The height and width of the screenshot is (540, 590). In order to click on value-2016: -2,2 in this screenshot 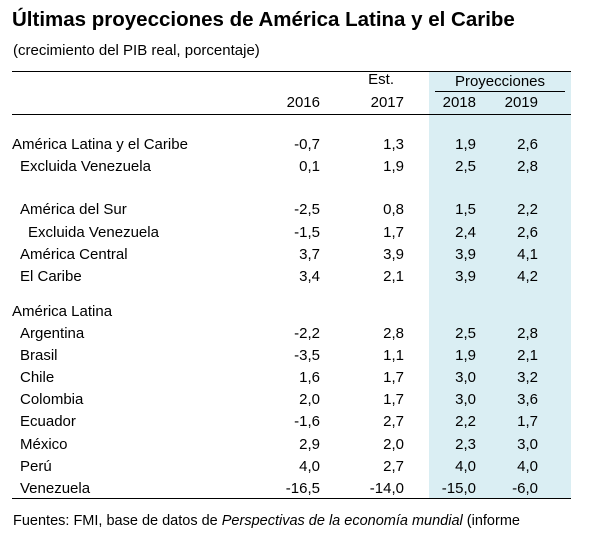, I will do `click(307, 333)`.